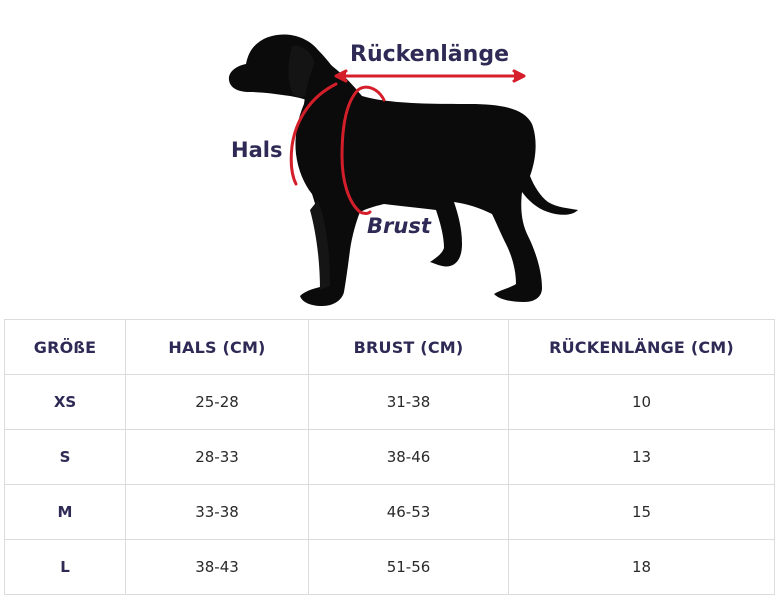 The width and height of the screenshot is (778, 597). I want to click on cell-chest: 46-53, so click(408, 512).